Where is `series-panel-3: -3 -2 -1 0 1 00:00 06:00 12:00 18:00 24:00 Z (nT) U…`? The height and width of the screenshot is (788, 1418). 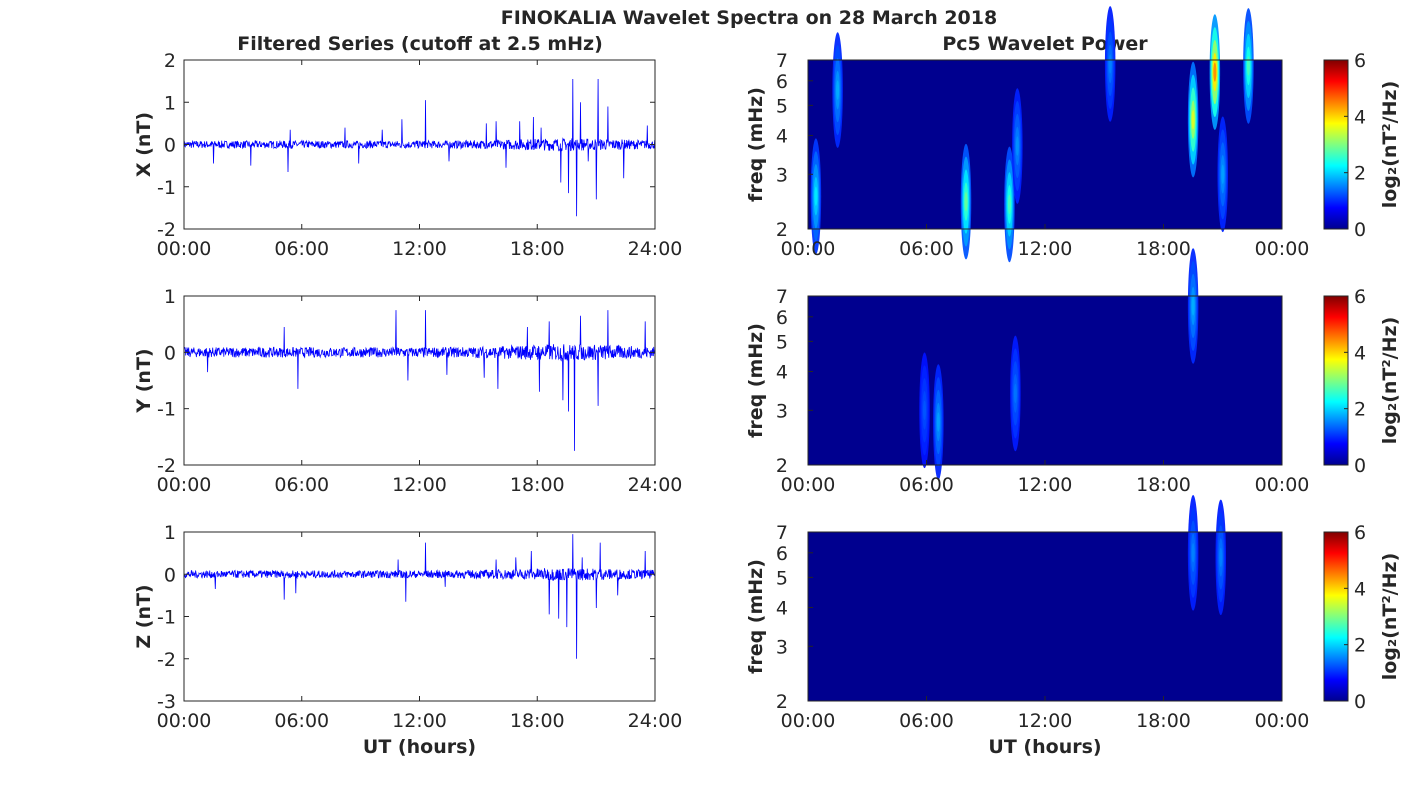 series-panel-3: -3 -2 -1 0 1 00:00 06:00 12:00 18:00 24:00 Z (nT) U… is located at coordinates (407, 640).